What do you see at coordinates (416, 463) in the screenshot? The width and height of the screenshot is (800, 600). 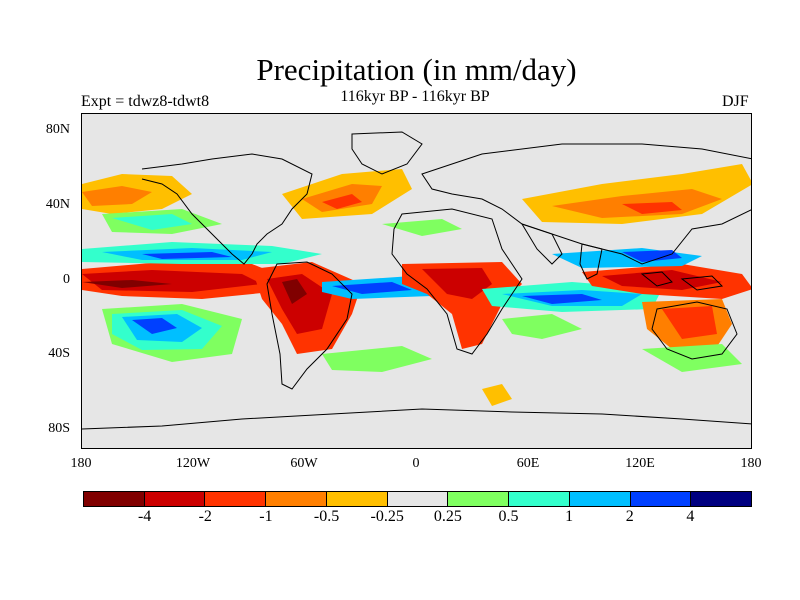 I see `x-tick-label: 0` at bounding box center [416, 463].